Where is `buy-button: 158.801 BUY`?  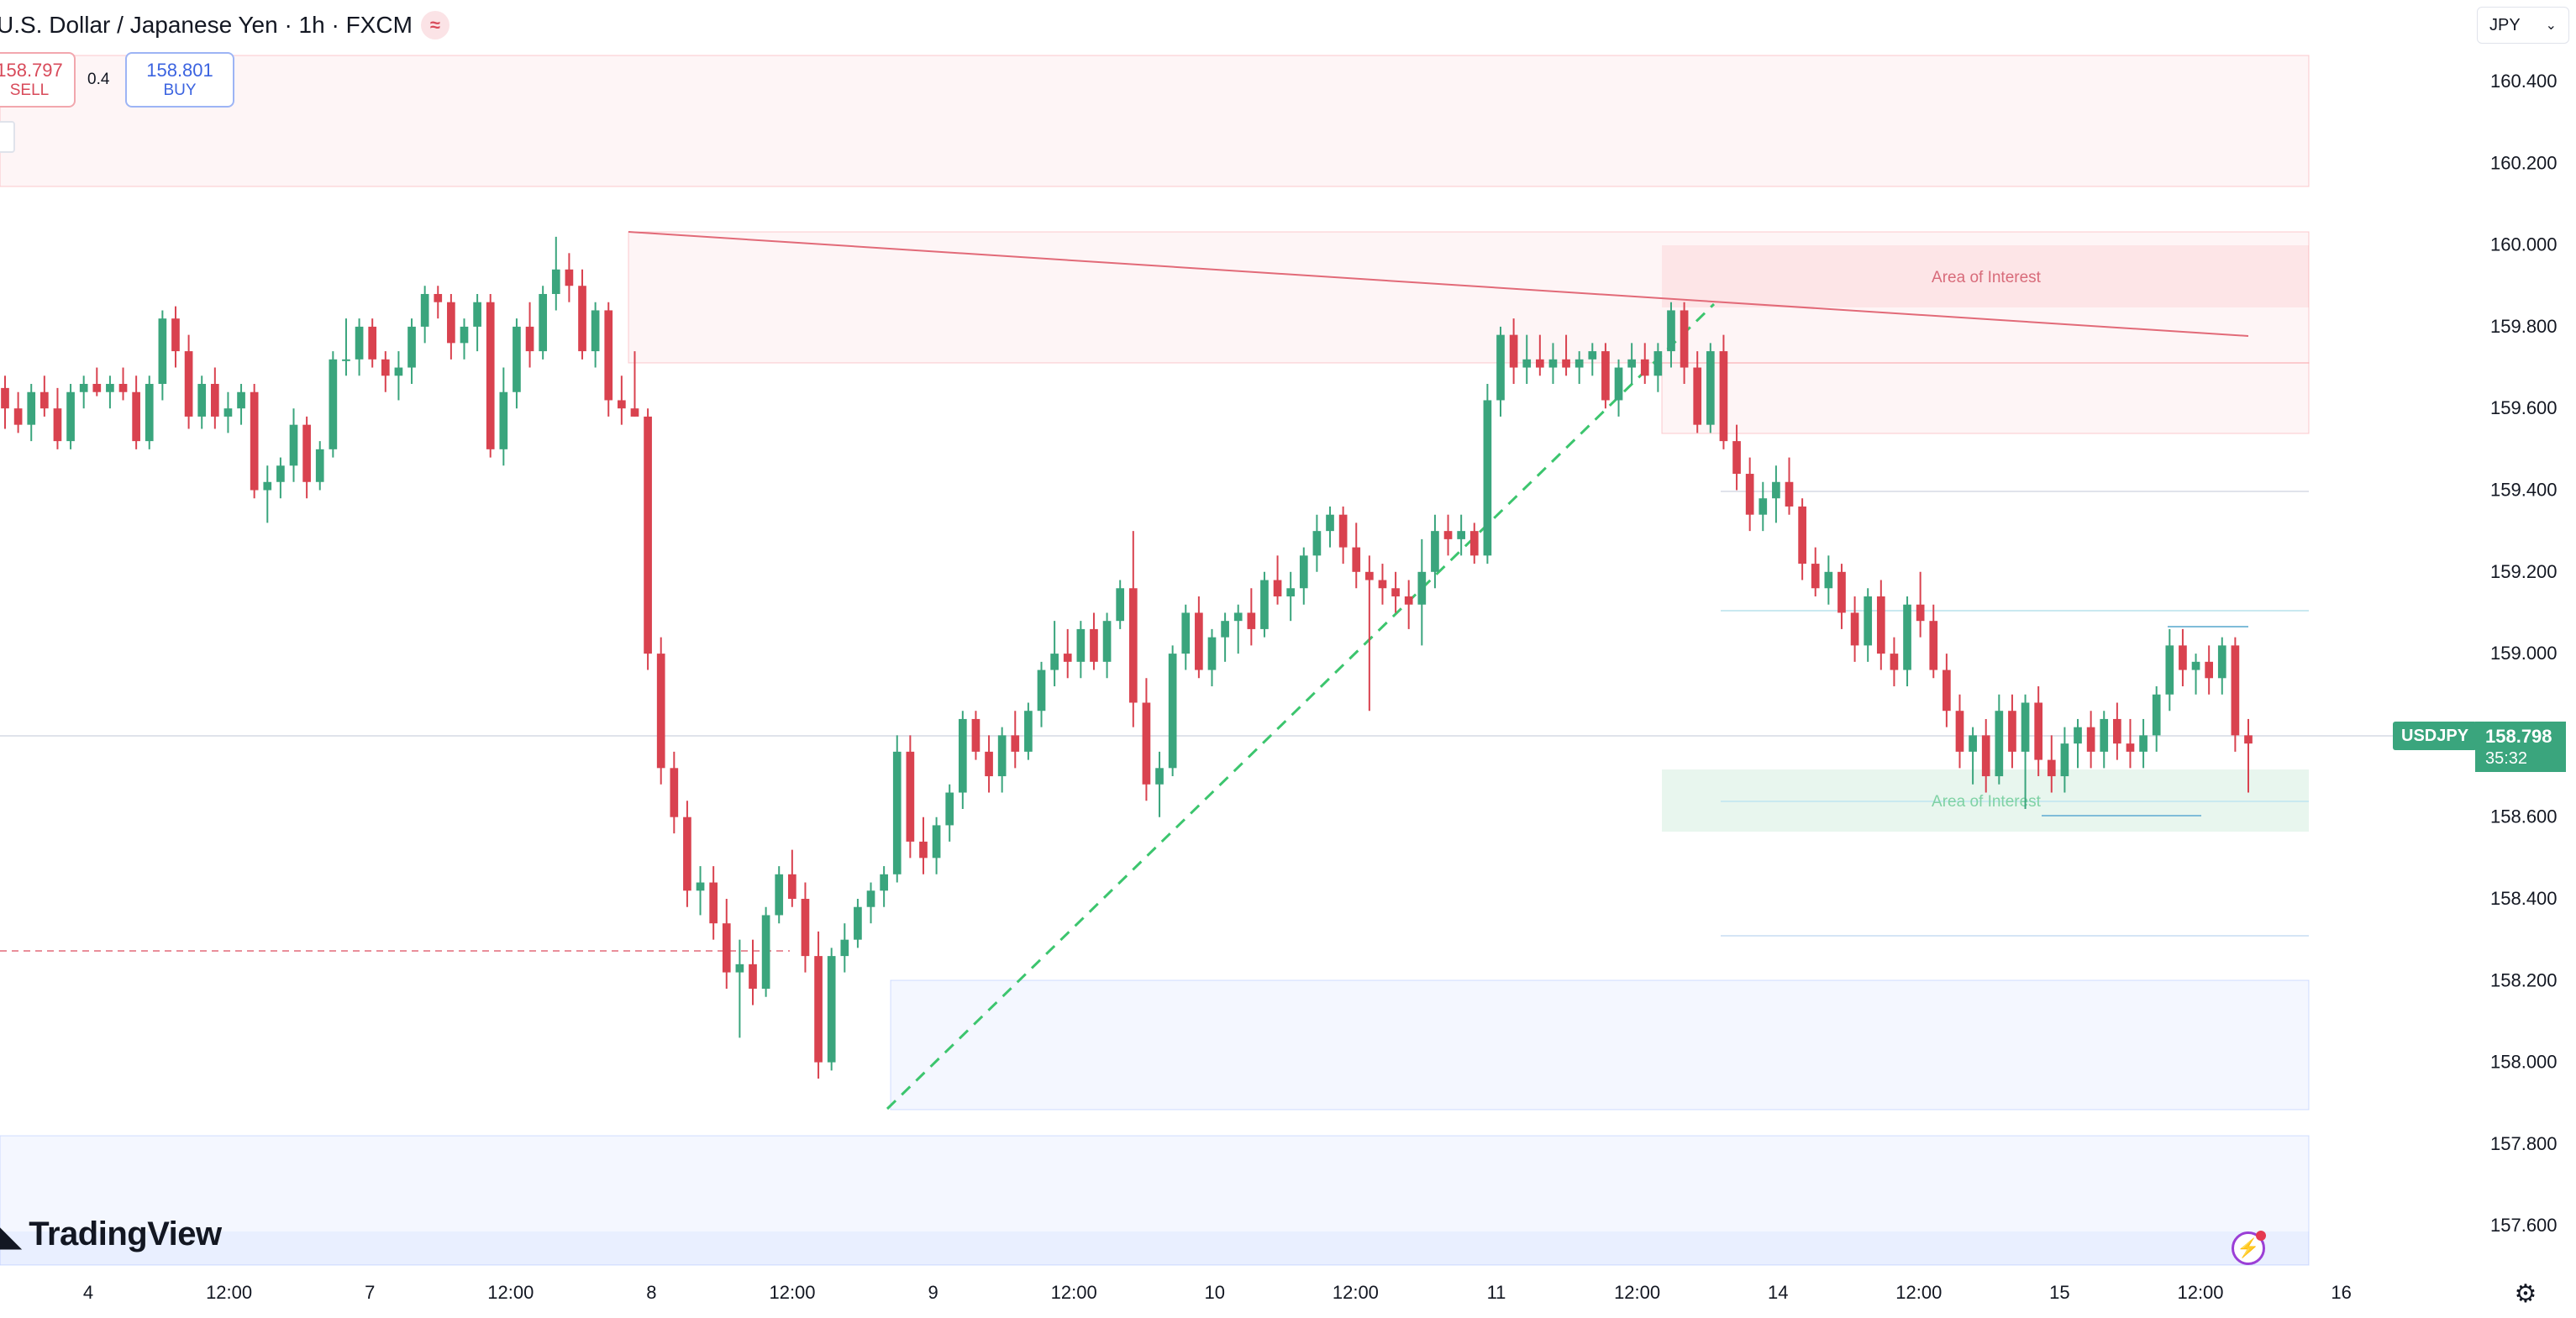 buy-button: 158.801 BUY is located at coordinates (179, 80).